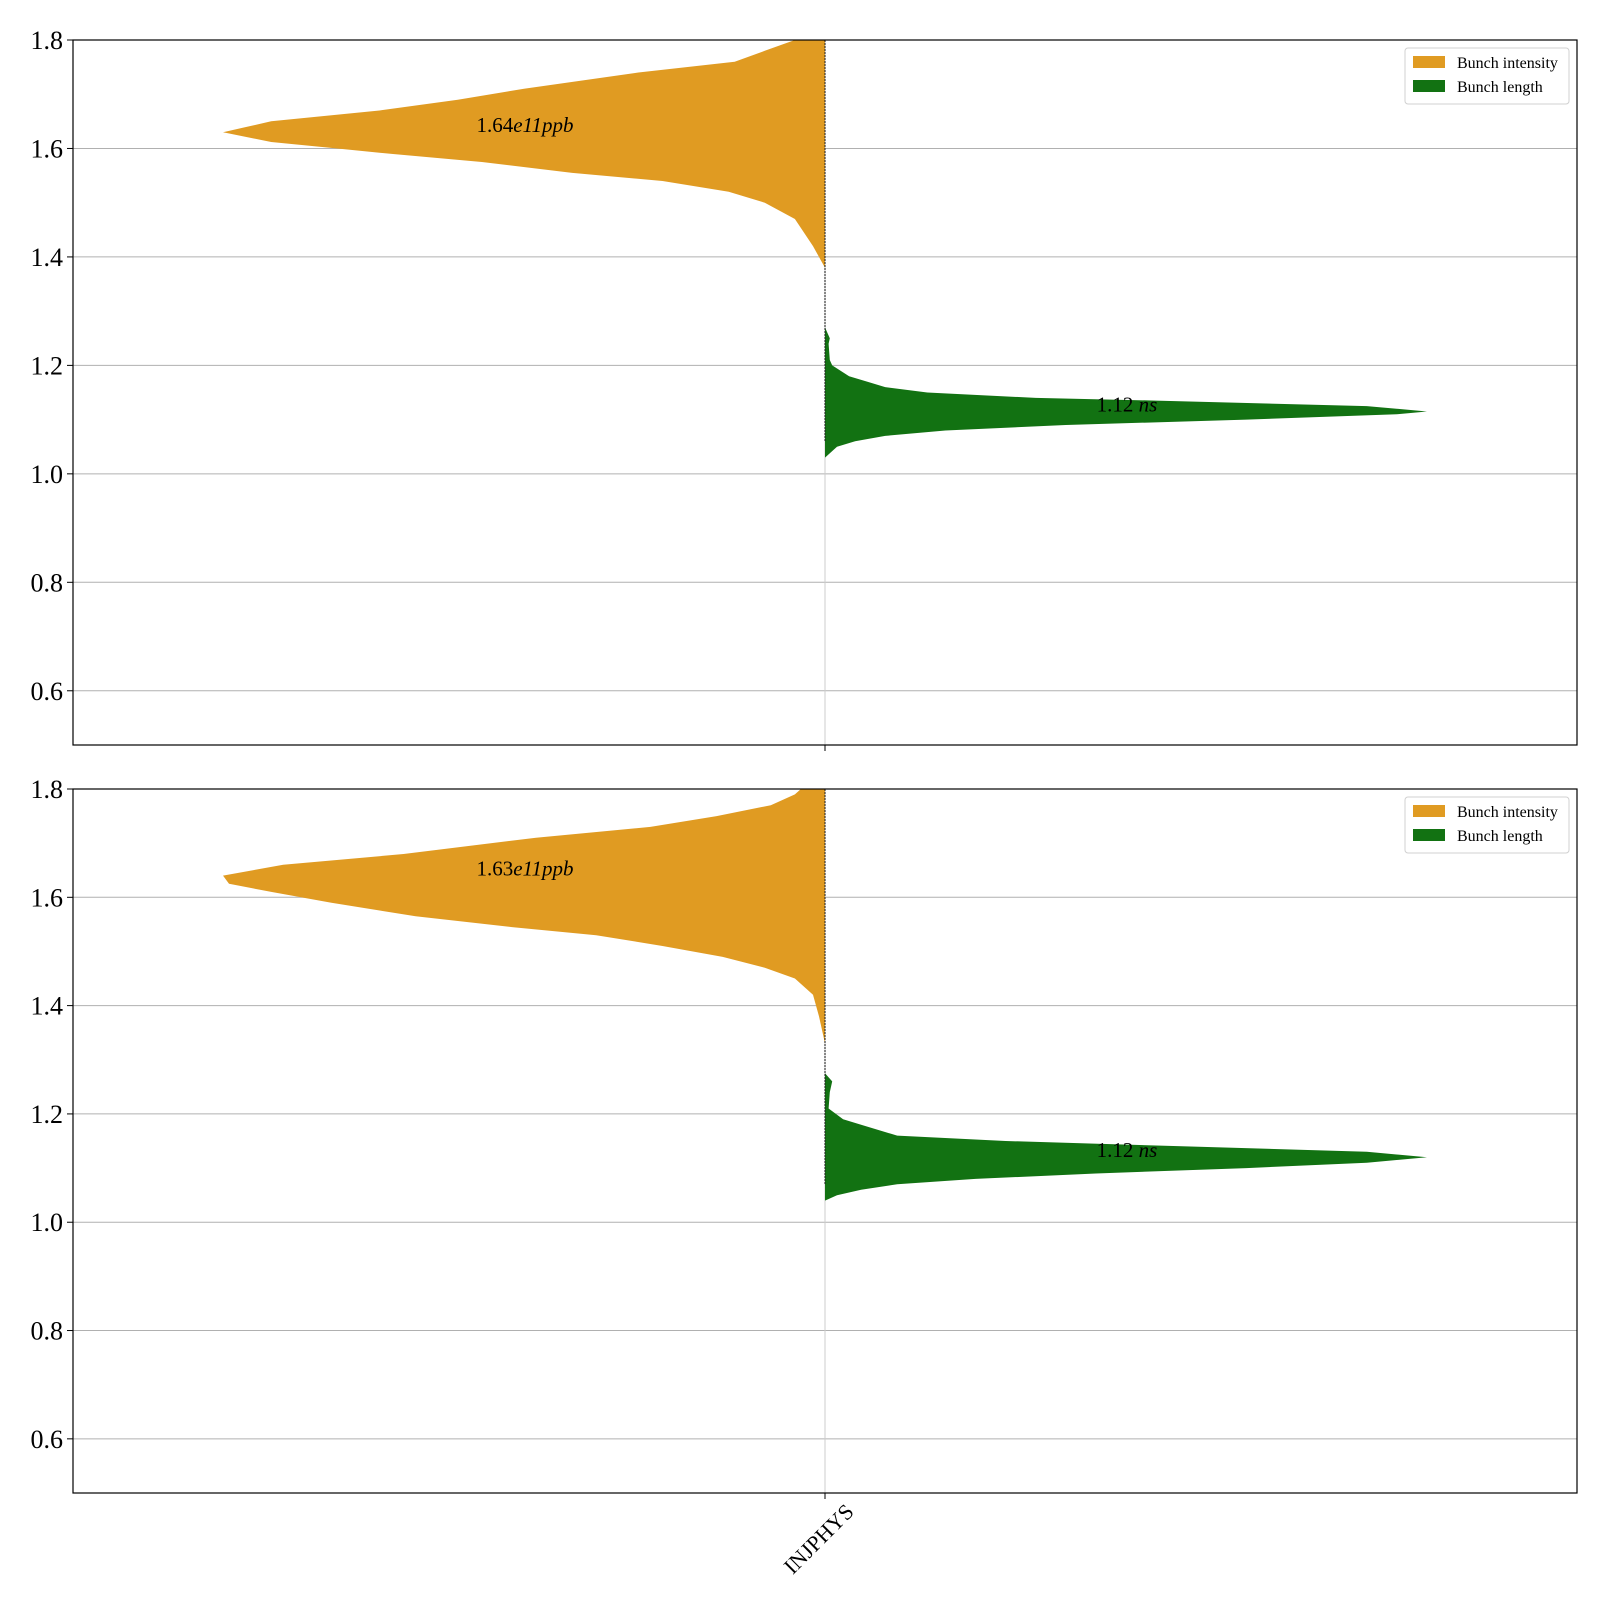 The width and height of the screenshot is (1600, 1600). I want to click on median-value: 1.64, so click(494, 125).